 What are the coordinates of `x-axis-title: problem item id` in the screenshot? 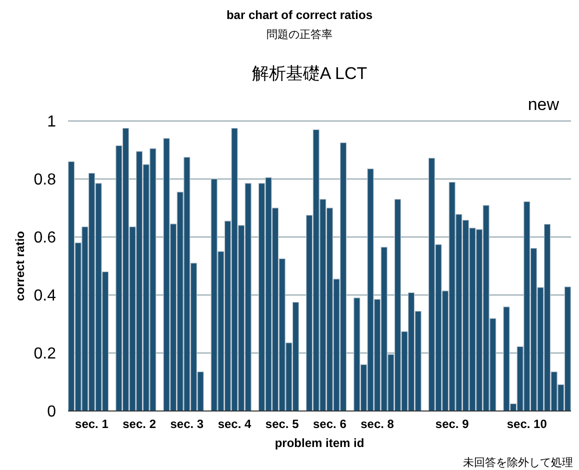 It's located at (319, 443).